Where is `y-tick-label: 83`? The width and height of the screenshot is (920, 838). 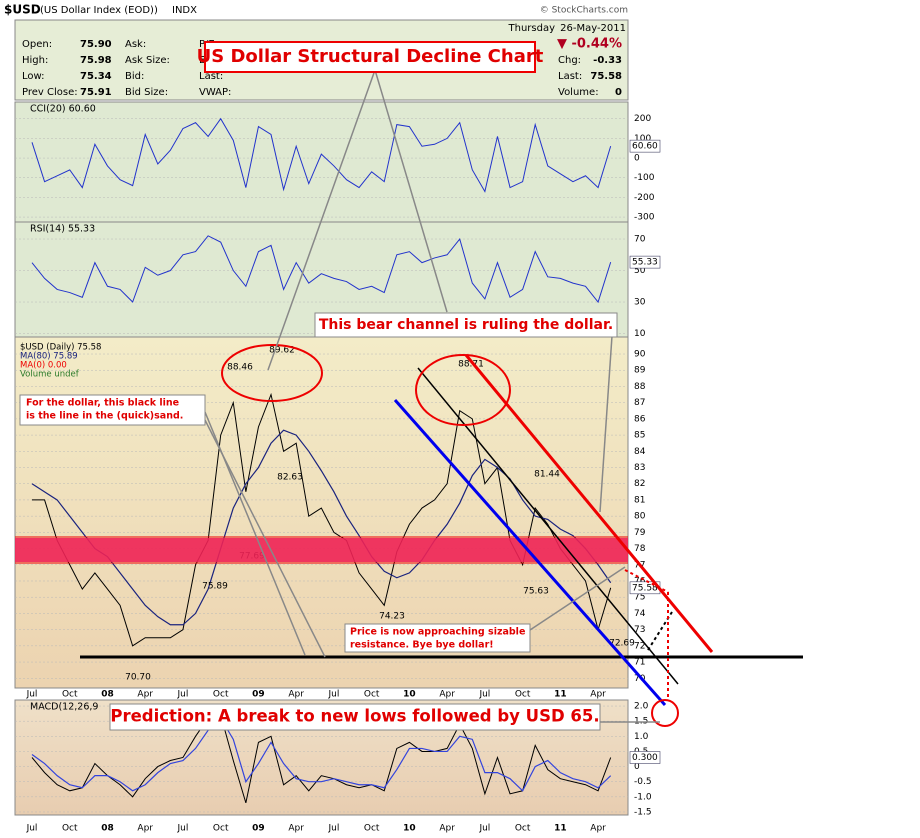 y-tick-label: 83 is located at coordinates (639, 468).